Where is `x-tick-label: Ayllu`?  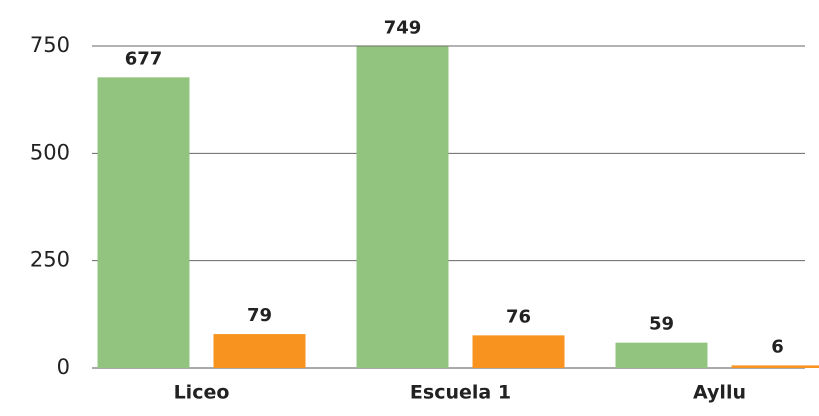 x-tick-label: Ayllu is located at coordinates (719, 393).